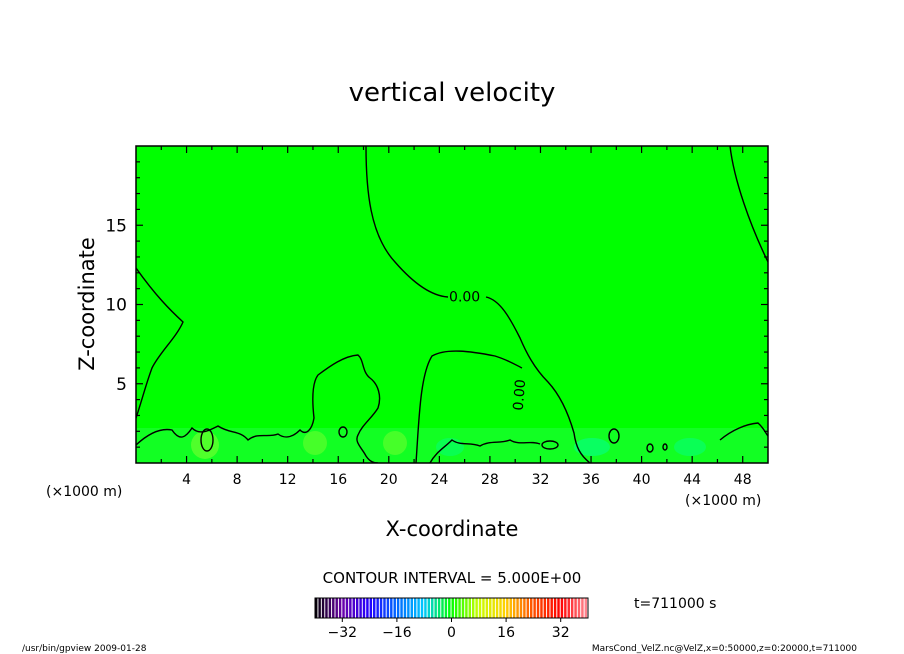 This screenshot has height=654, width=904. What do you see at coordinates (84, 649) in the screenshot?
I see `footer-left: /usr/bin/gpview 2009-01-28` at bounding box center [84, 649].